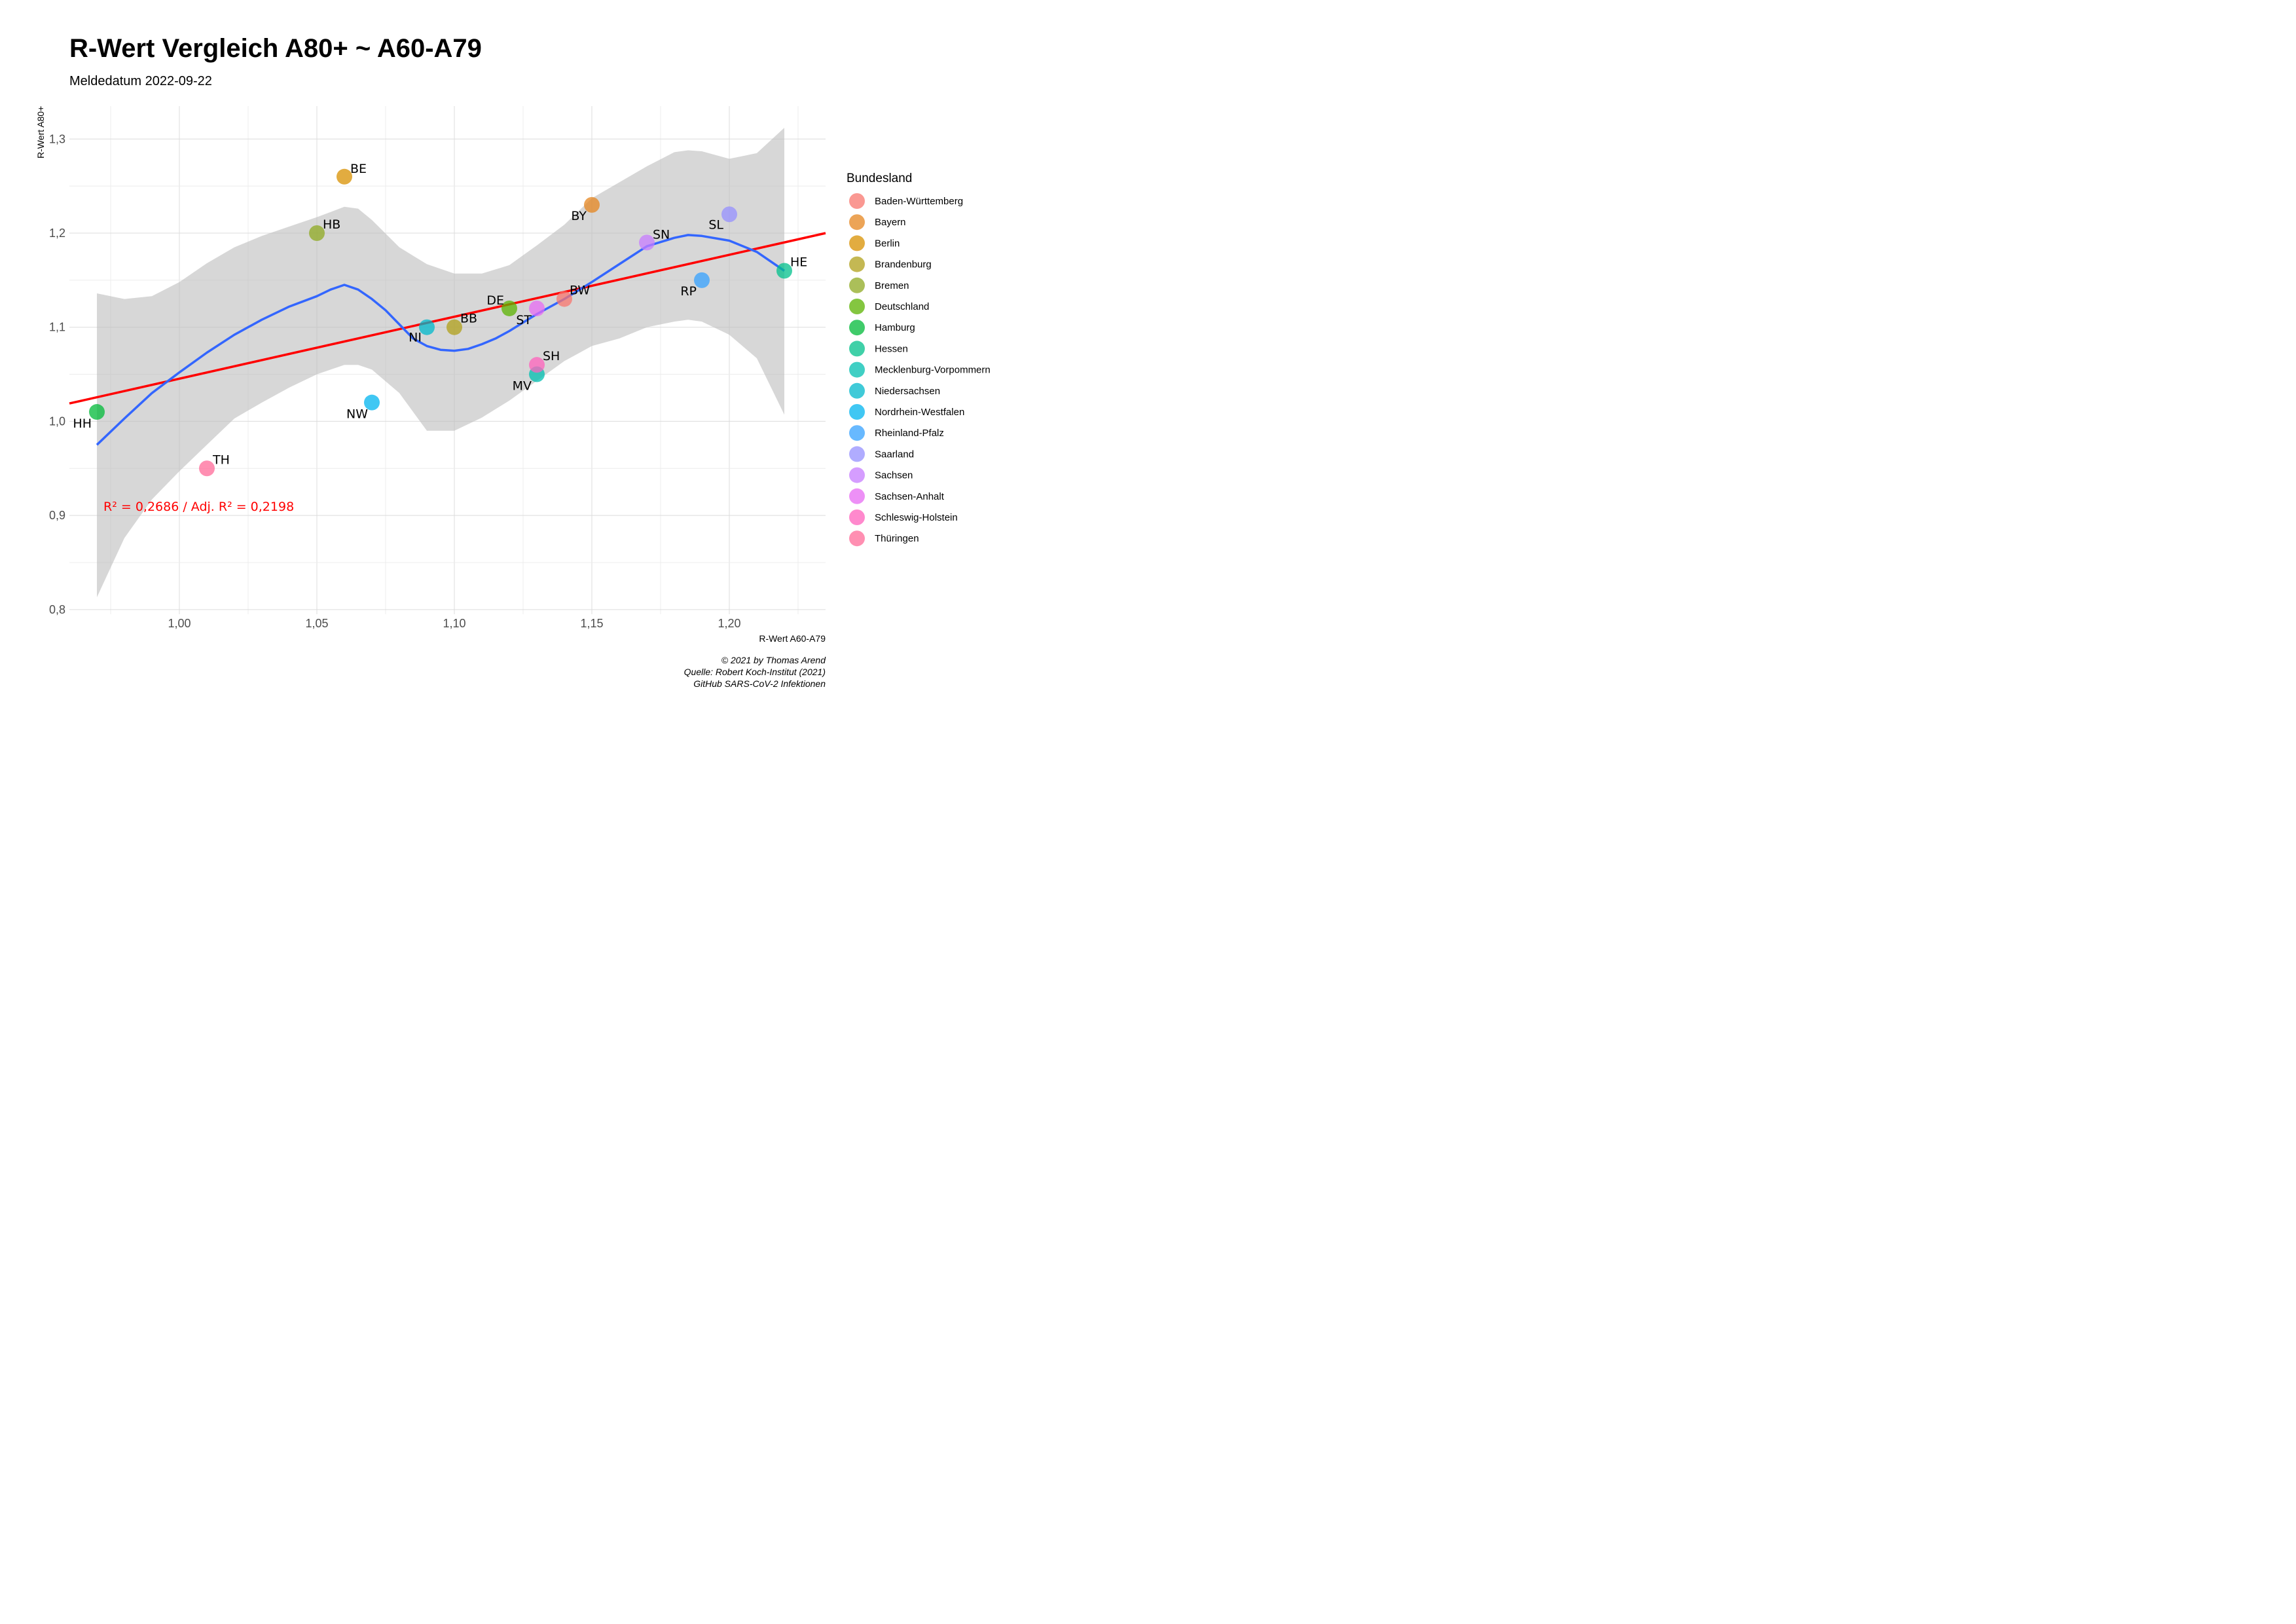  I want to click on point-label-by: BY, so click(579, 216).